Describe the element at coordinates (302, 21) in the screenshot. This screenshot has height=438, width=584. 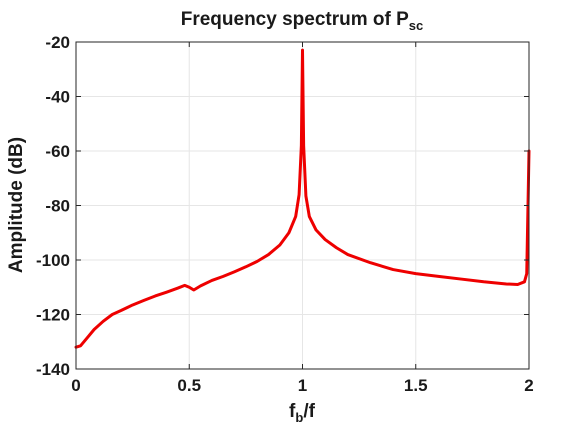
I see `chart-title: Frequency spectrum of Psc` at that location.